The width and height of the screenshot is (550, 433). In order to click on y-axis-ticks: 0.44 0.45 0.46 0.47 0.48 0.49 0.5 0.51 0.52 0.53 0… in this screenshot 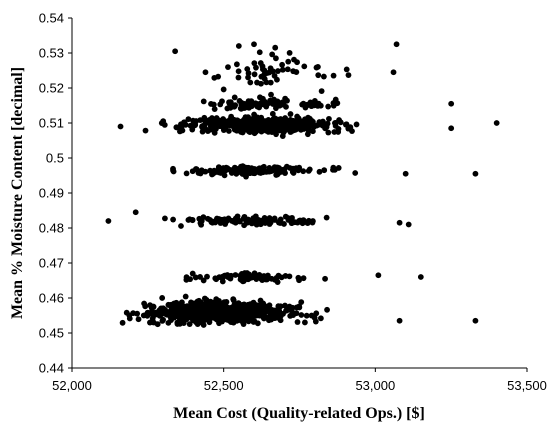, I will do `click(55, 193)`.